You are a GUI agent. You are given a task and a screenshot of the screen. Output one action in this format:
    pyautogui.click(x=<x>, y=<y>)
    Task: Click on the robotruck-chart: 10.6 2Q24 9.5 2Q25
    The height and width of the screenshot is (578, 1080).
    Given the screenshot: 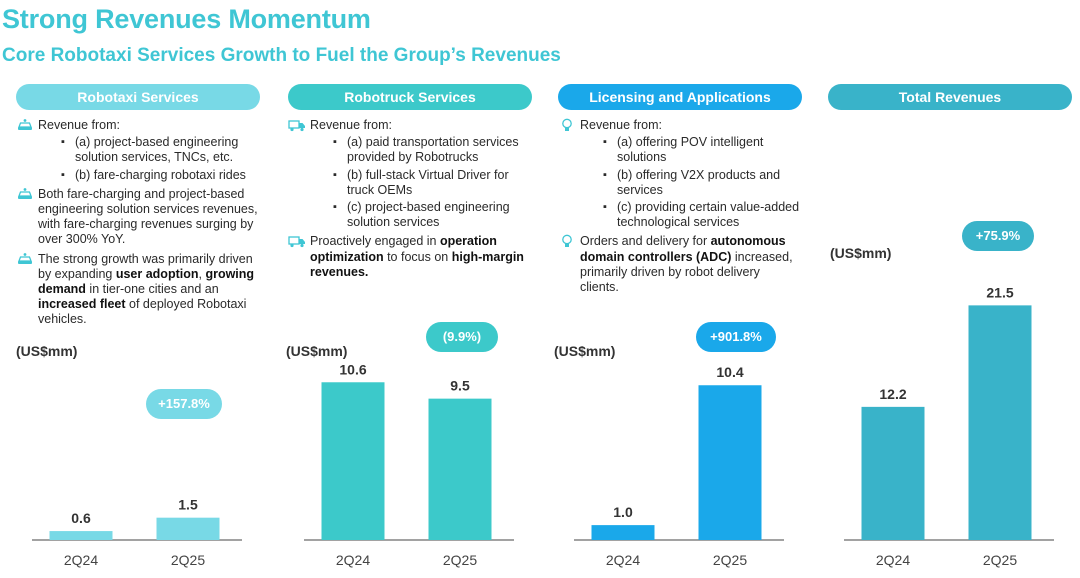 What is the action you would take?
    pyautogui.click(x=409, y=464)
    